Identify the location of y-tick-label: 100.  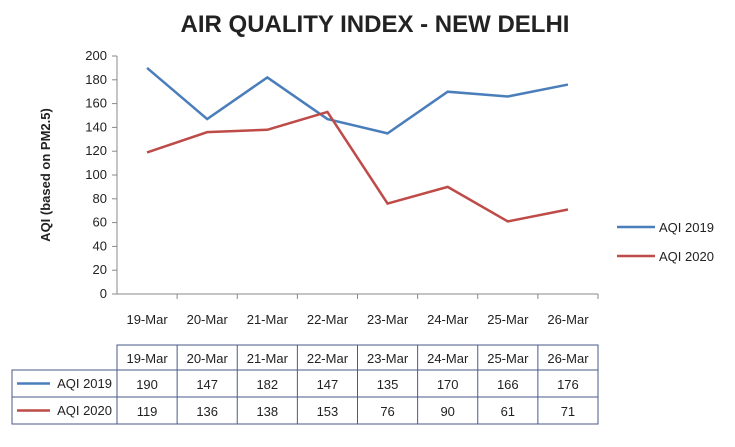
(96, 174).